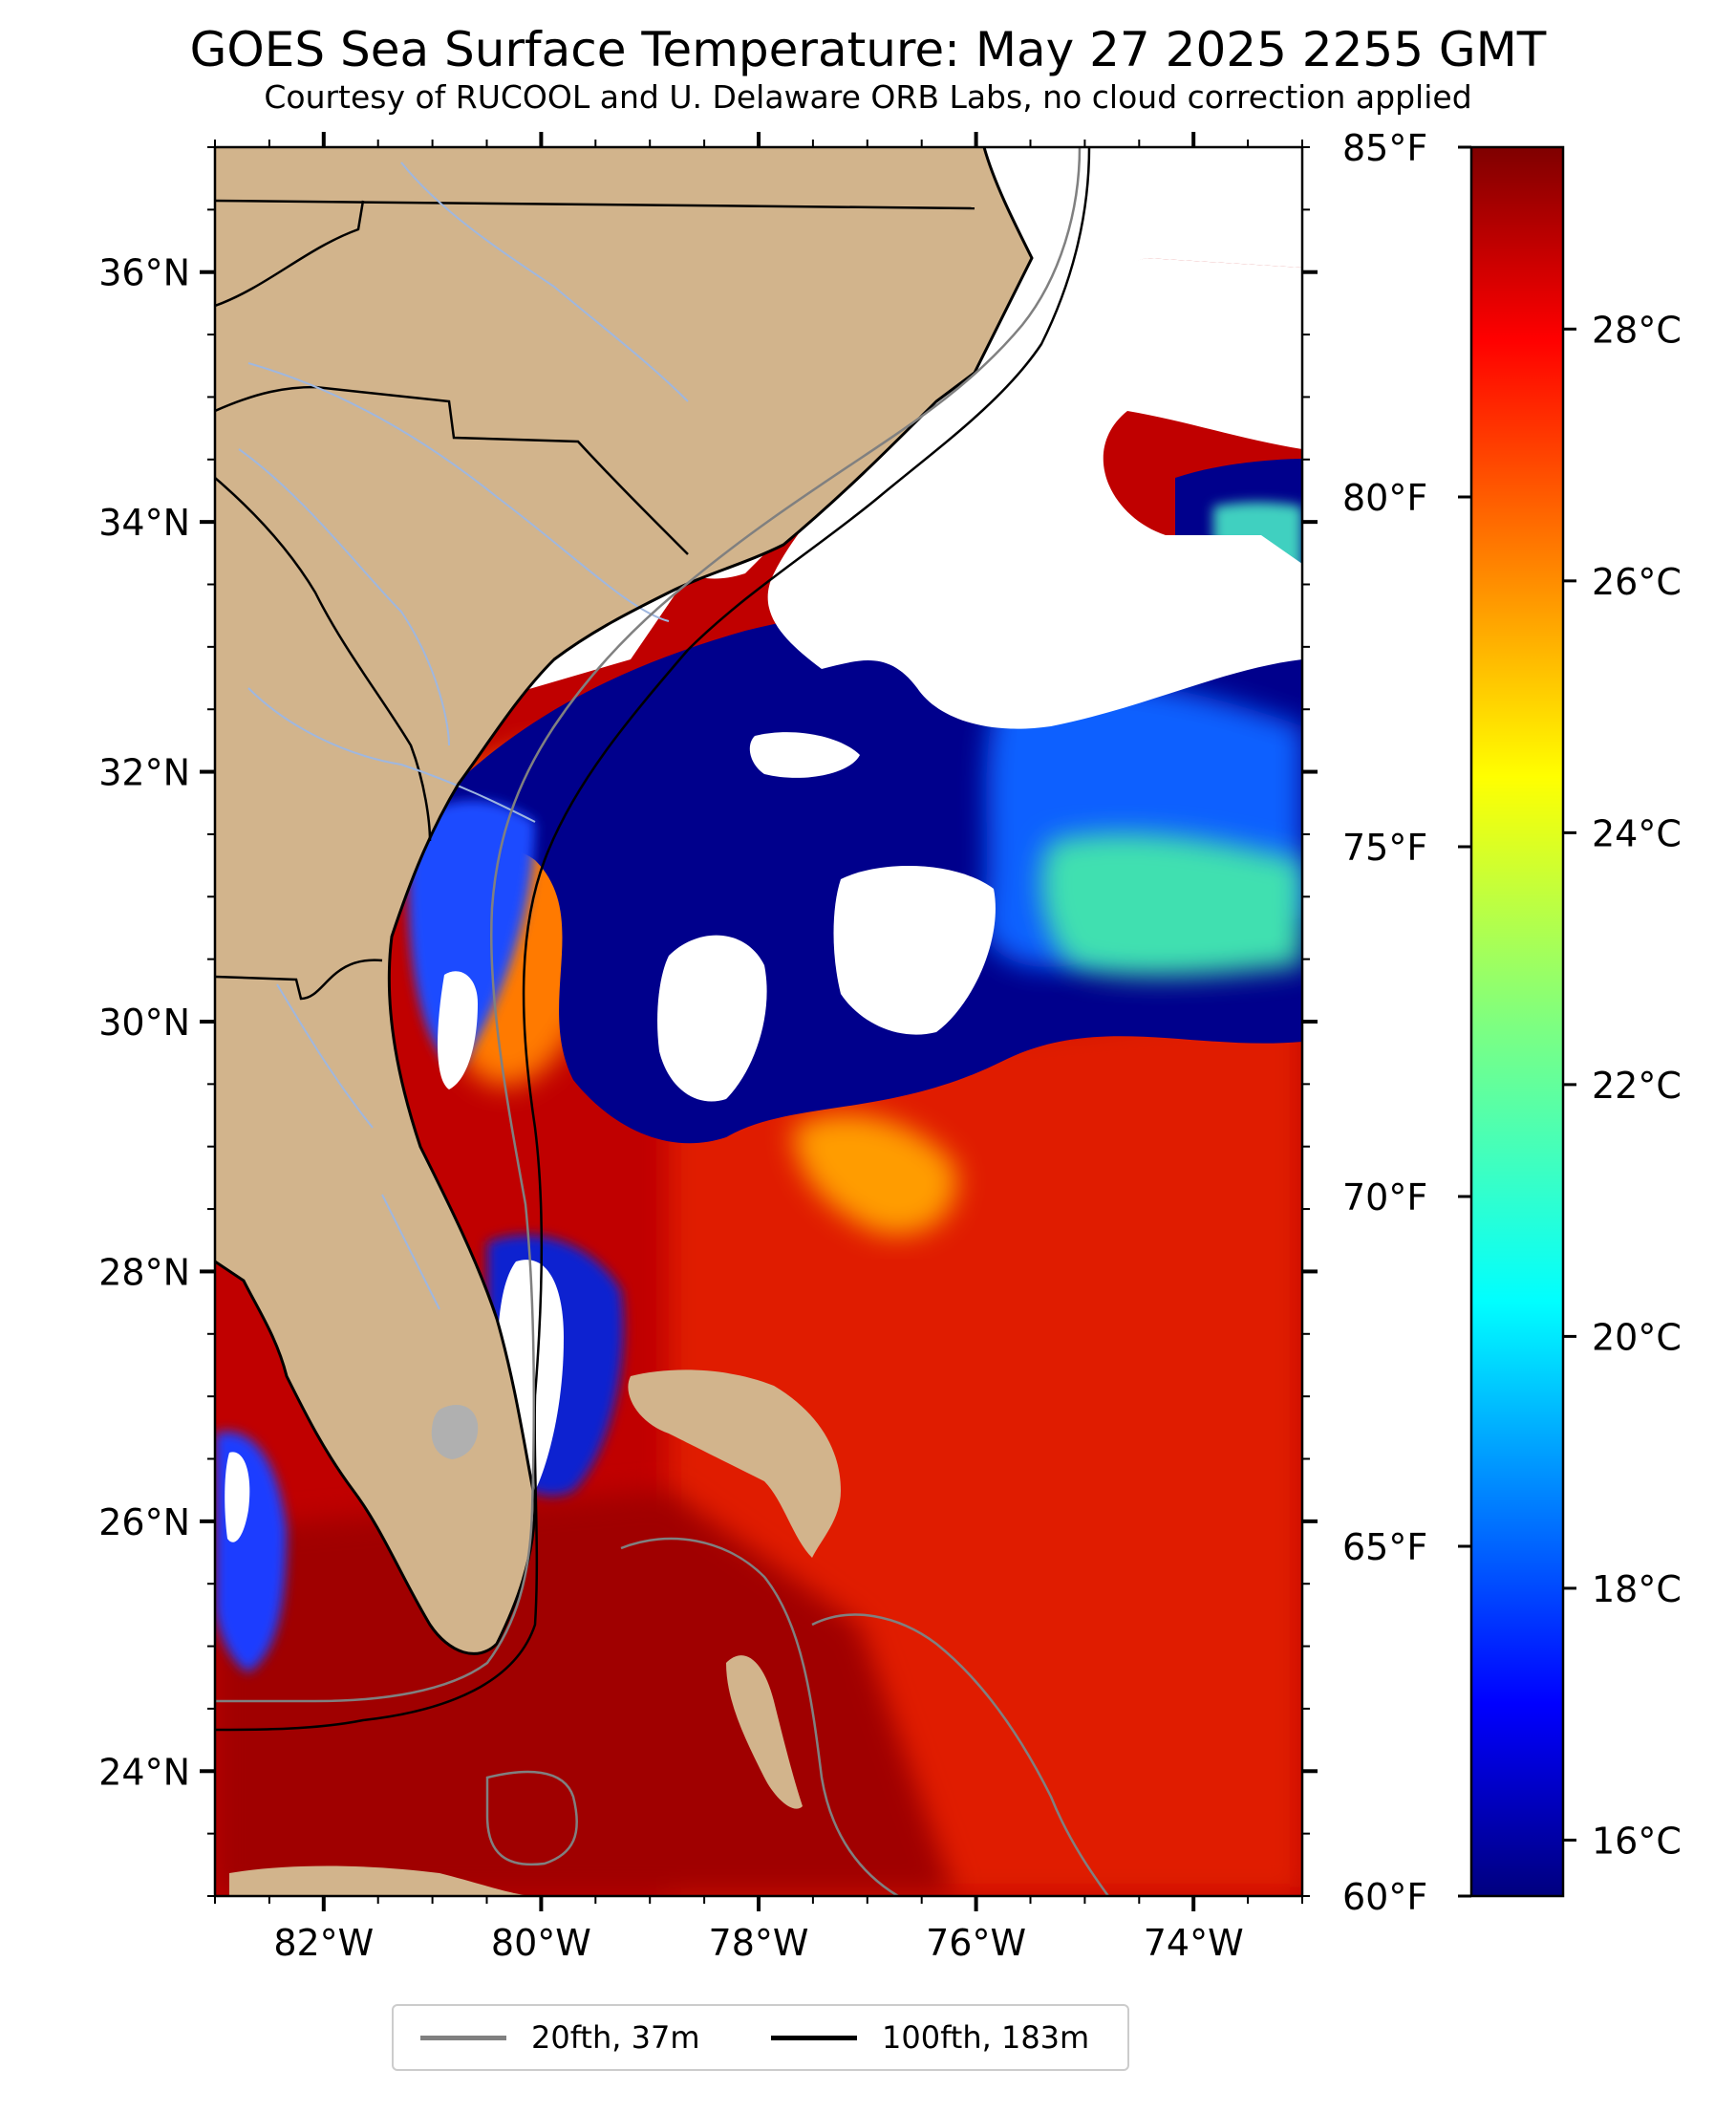 The image size is (1736, 2113). What do you see at coordinates (144, 773) in the screenshot?
I see `lat-tick-label: 32°N` at bounding box center [144, 773].